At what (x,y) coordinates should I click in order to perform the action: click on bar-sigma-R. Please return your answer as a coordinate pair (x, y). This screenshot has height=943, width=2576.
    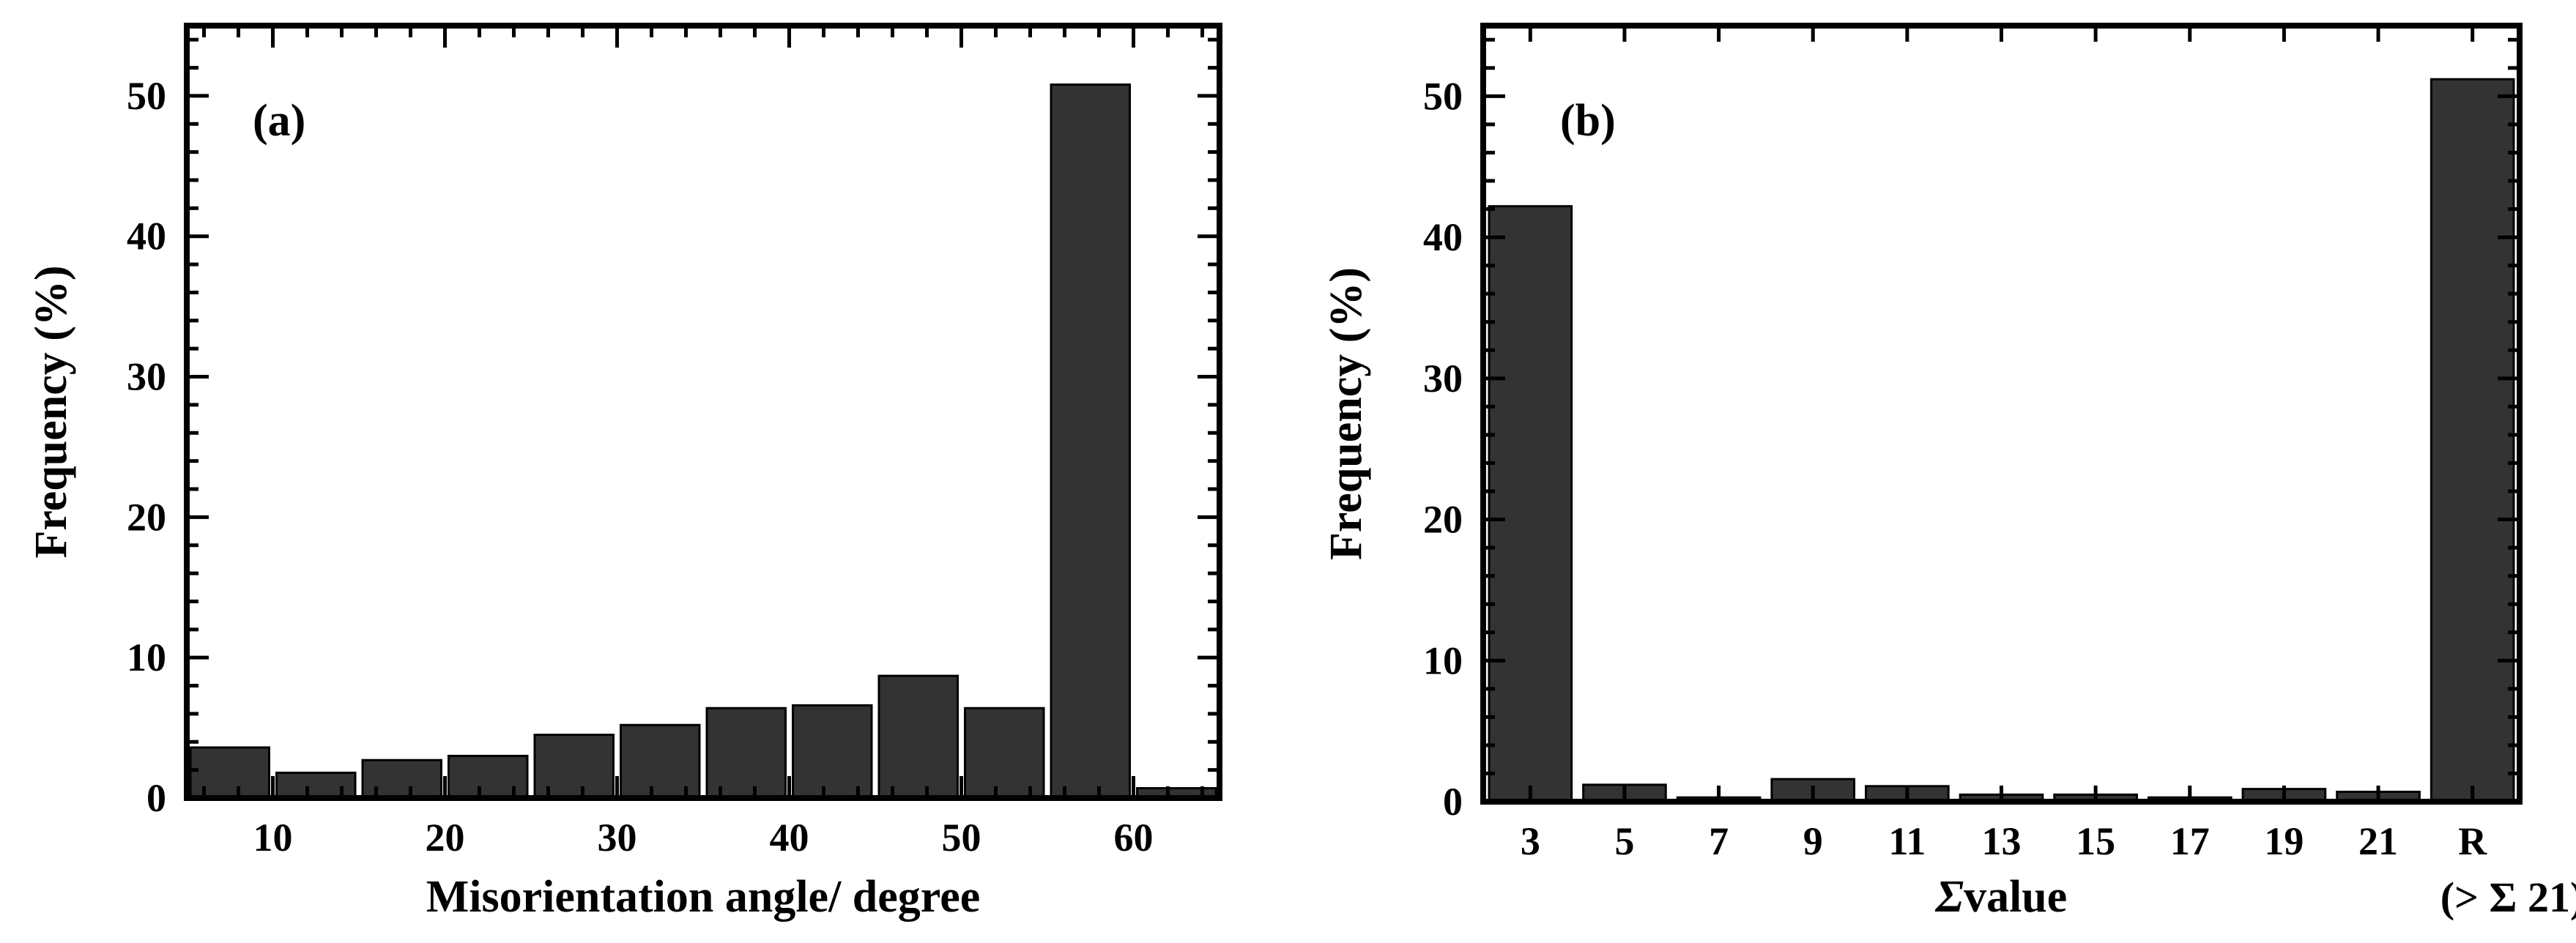
    Looking at the image, I should click on (2472, 441).